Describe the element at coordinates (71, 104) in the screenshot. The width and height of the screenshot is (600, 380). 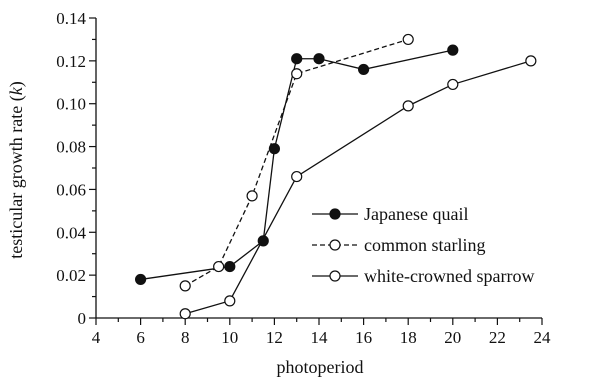
I see `y-tick-label: 0.10` at that location.